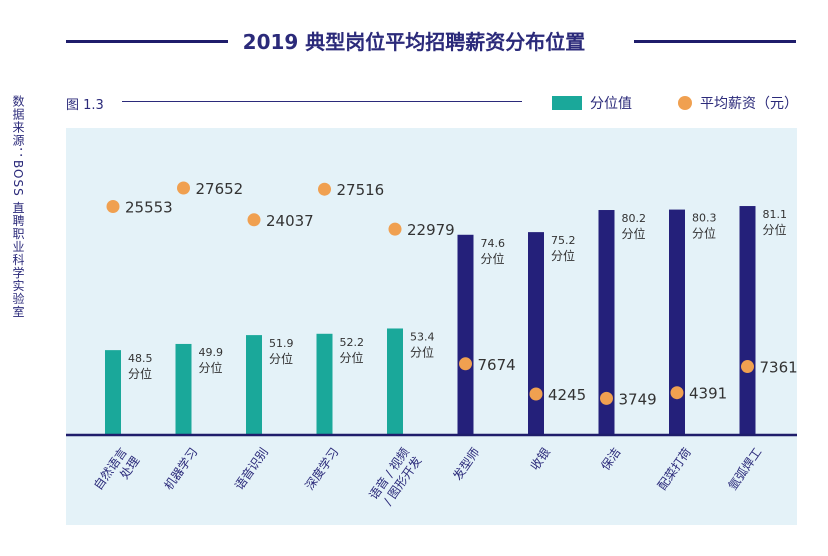 This screenshot has height=556, width=828. What do you see at coordinates (749, 104) in the screenshot?
I see `legend-label-dot: 平均薪资（元）` at bounding box center [749, 104].